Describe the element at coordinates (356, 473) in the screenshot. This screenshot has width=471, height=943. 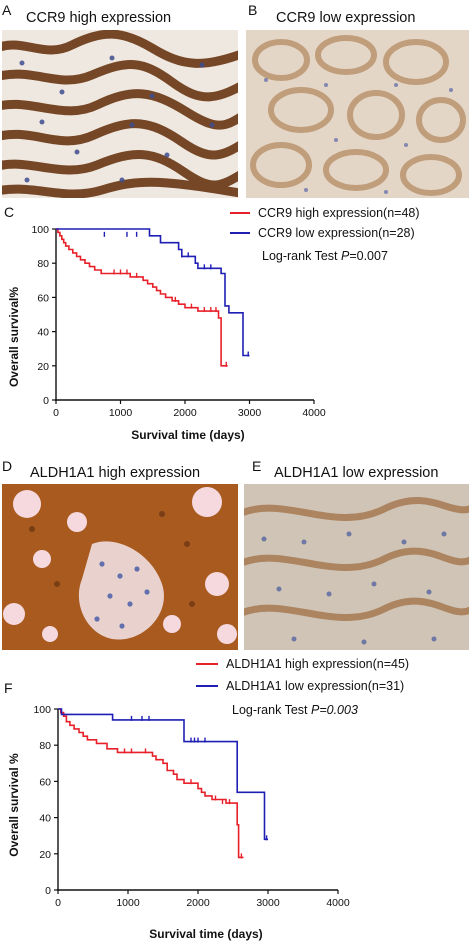
I see `panel-e-title: ALDH1A1 low expression` at that location.